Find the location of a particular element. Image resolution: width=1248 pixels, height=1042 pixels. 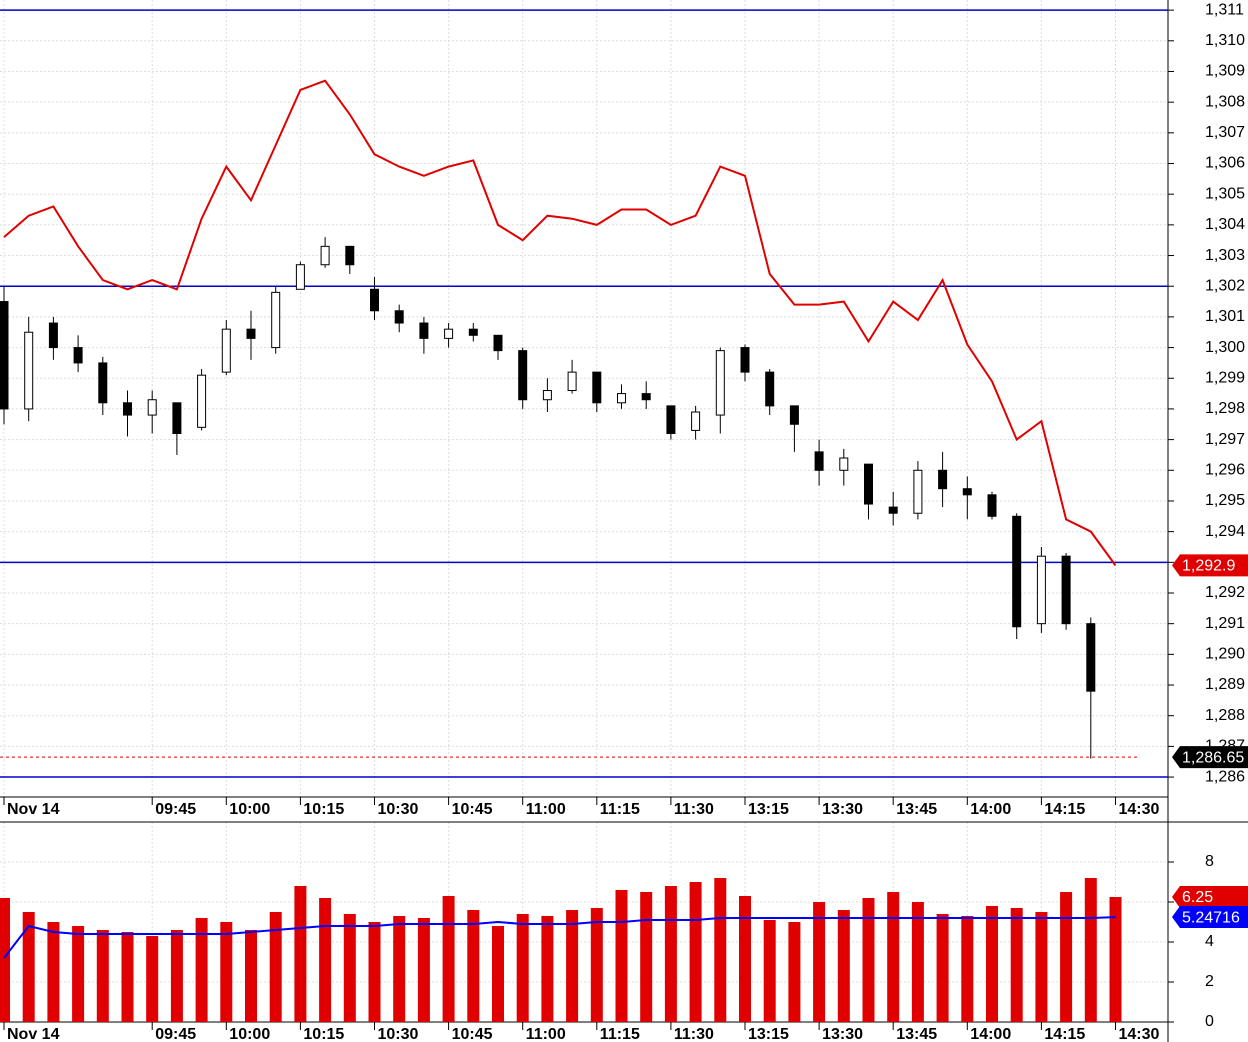

marker-label: 1,292.9 is located at coordinates (1208, 566).